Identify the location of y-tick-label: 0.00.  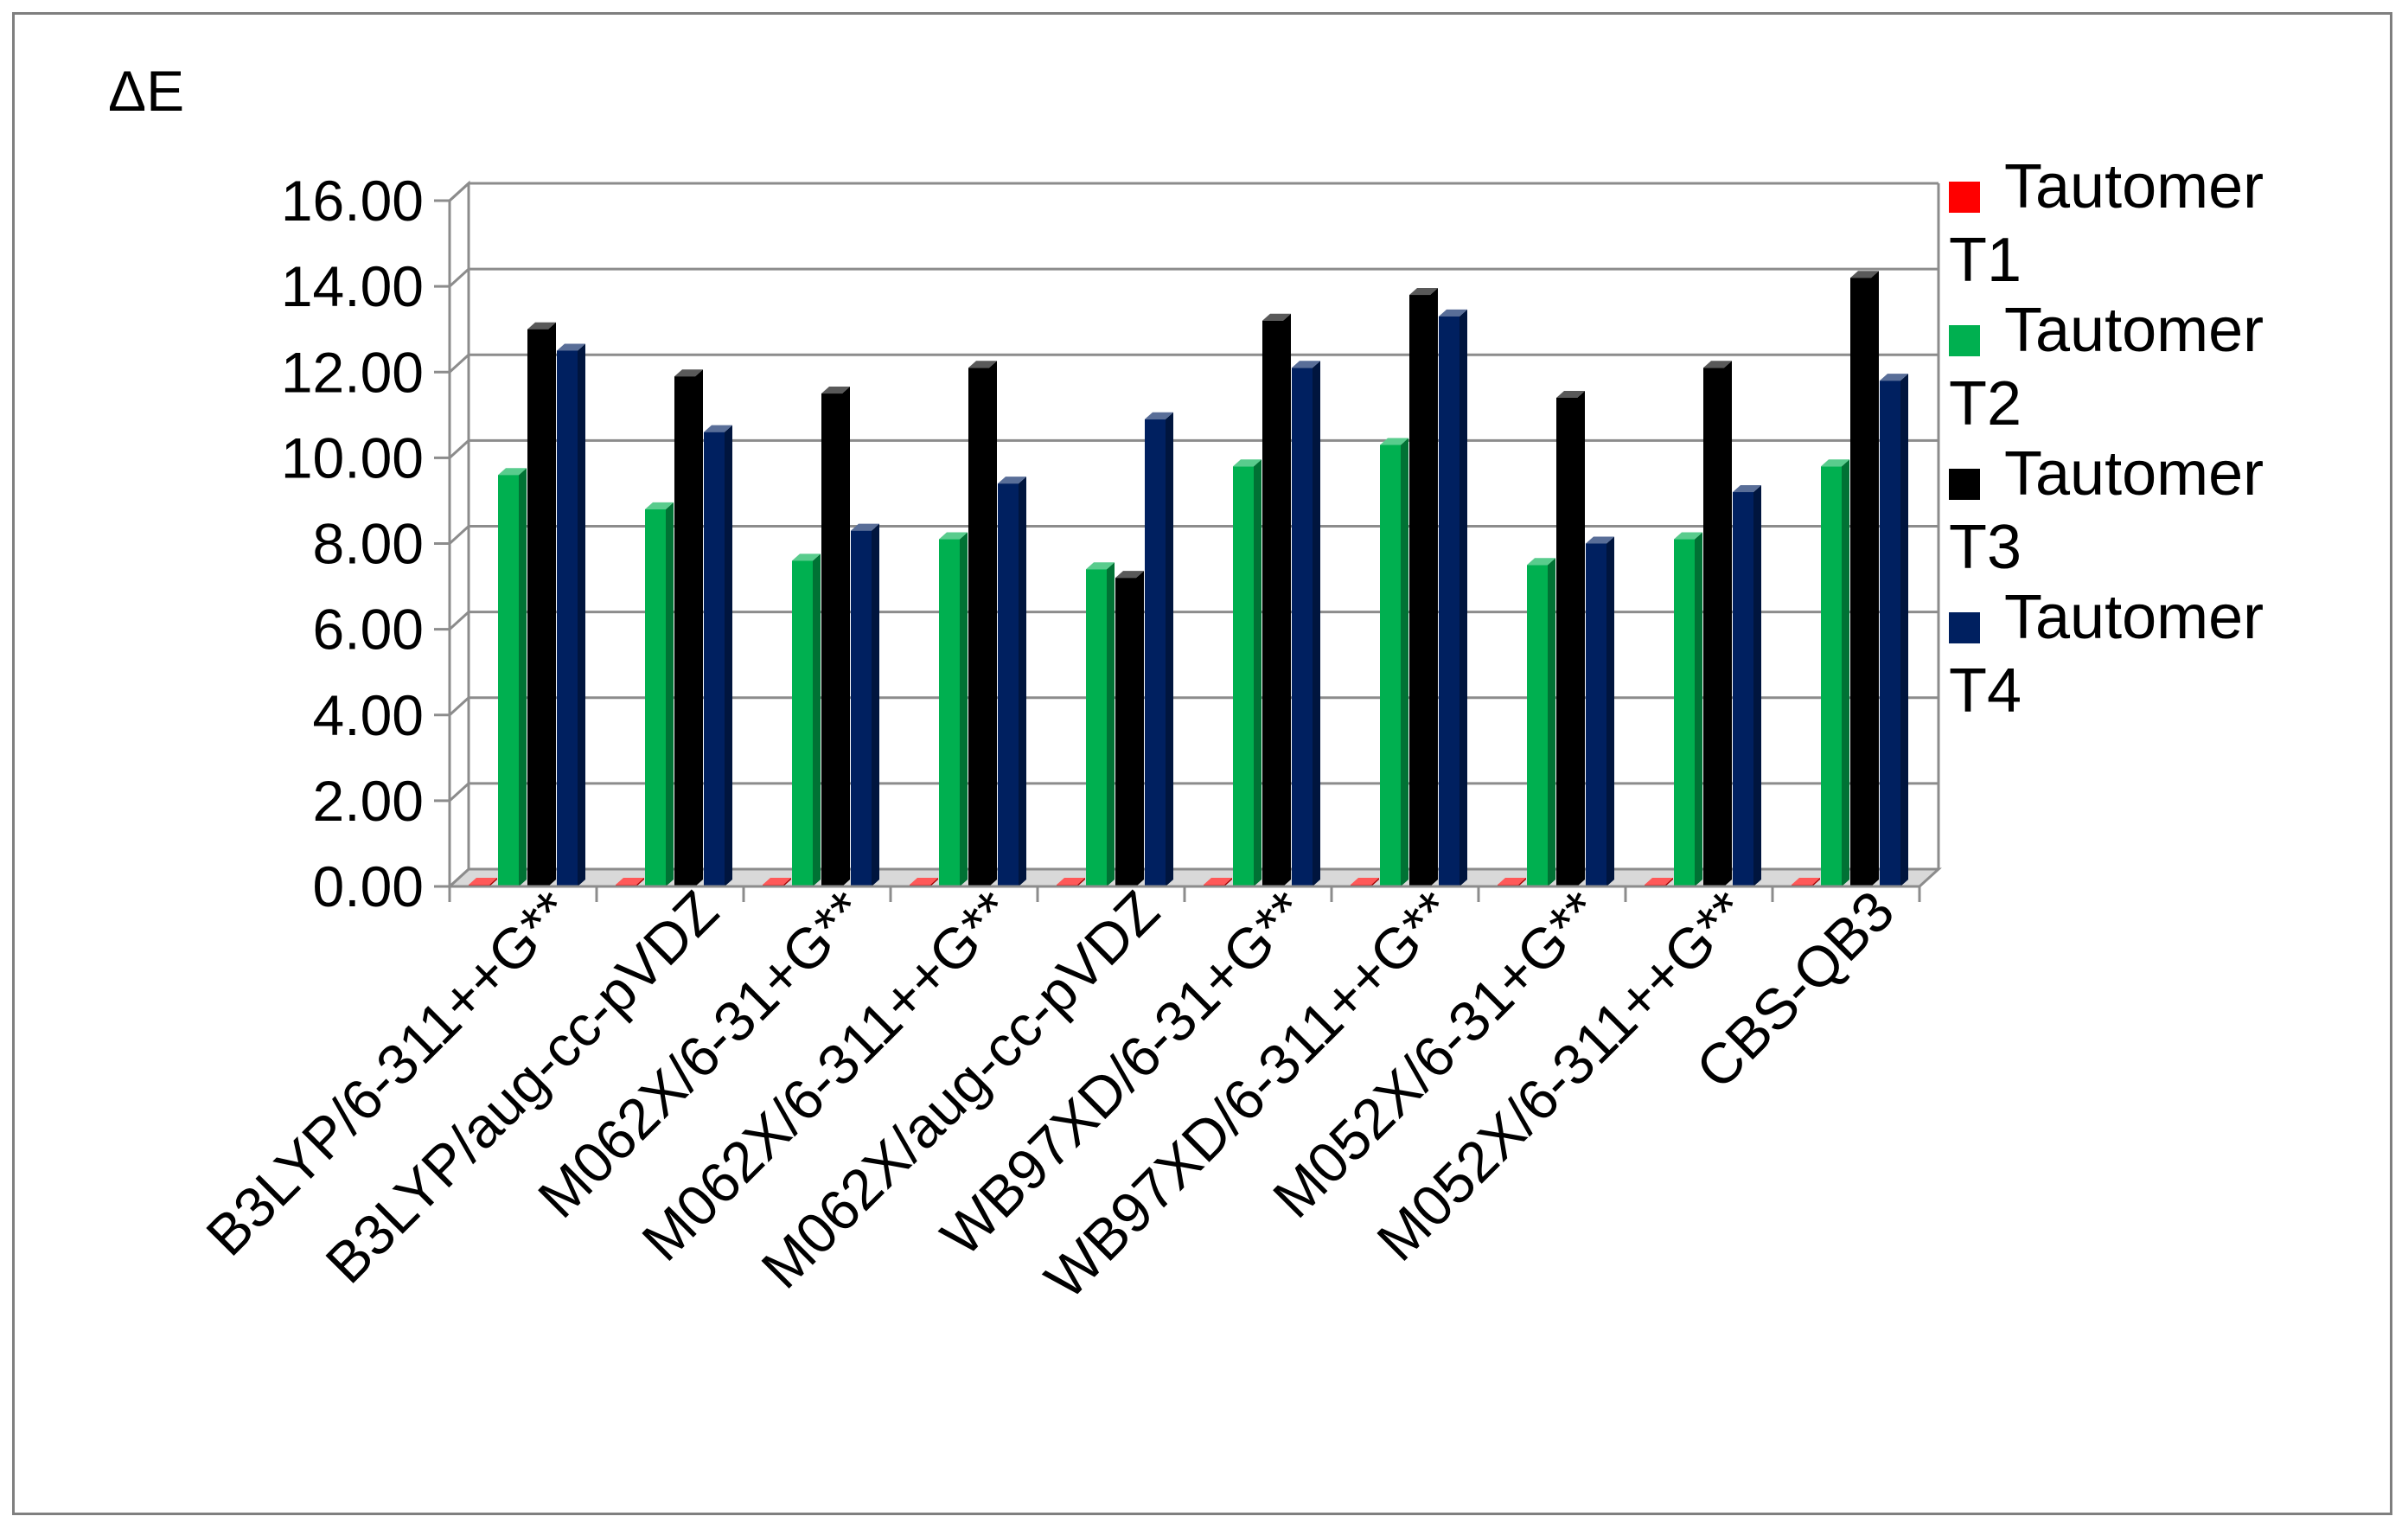
(368, 886).